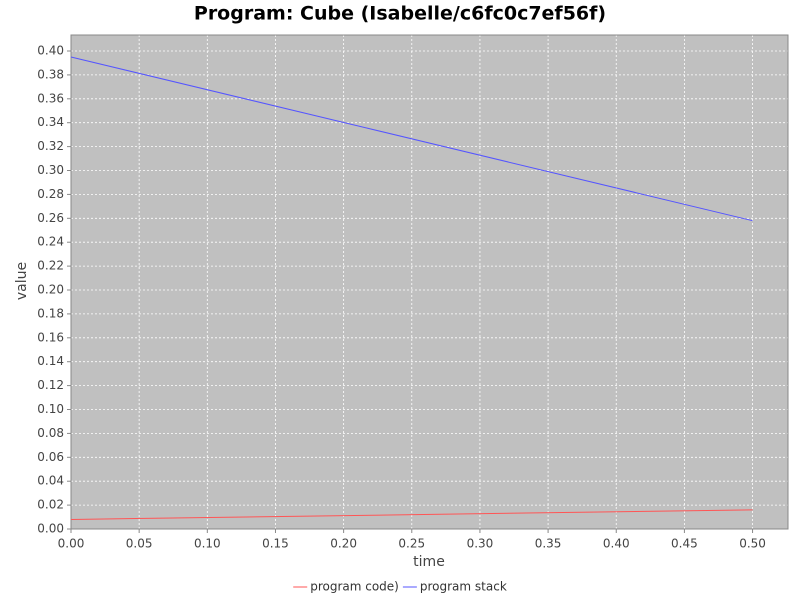 The height and width of the screenshot is (600, 800). Describe the element at coordinates (50, 122) in the screenshot. I see `y-tick-label: 0.34` at that location.